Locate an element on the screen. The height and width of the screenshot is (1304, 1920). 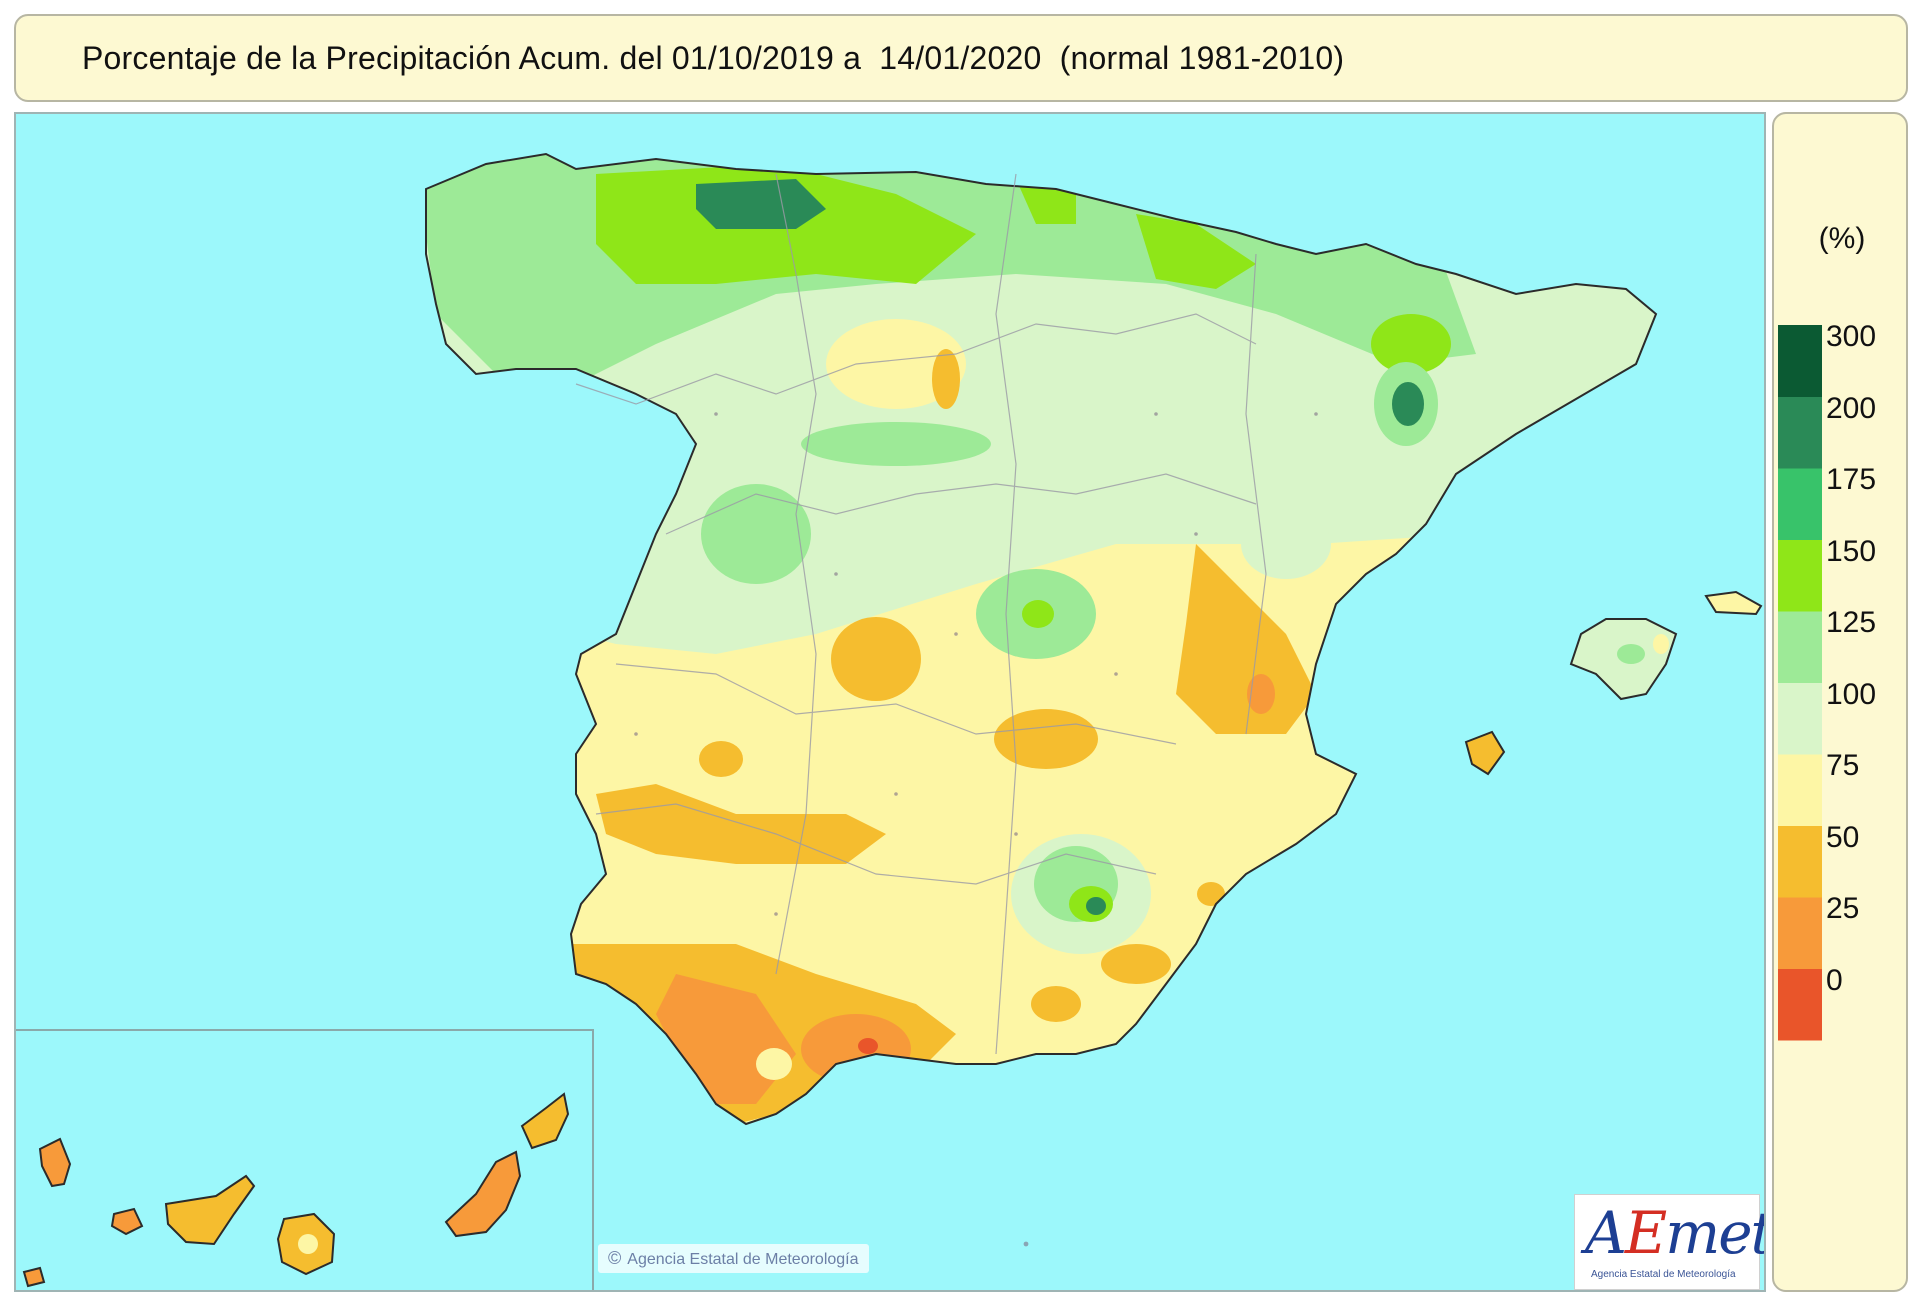
balearic-islands is located at coordinates (1613, 683).